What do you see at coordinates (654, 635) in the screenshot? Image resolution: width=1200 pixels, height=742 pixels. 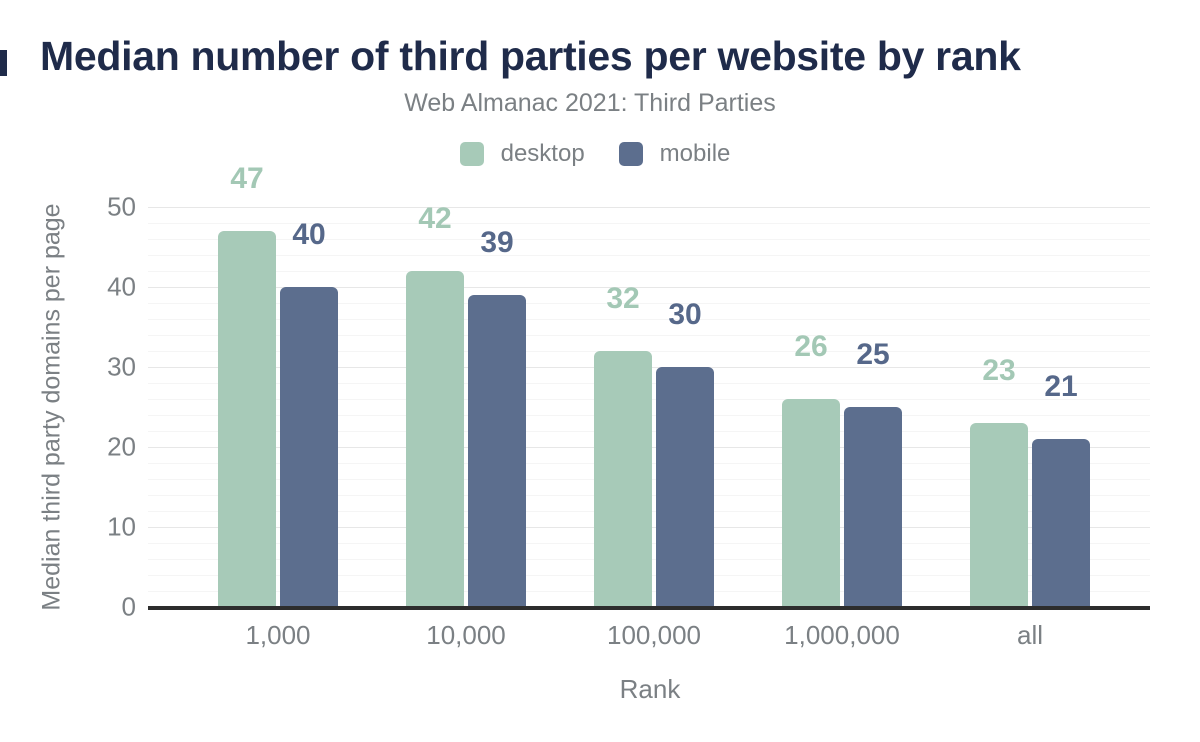 I see `x-tick-label-100000: 100,000` at bounding box center [654, 635].